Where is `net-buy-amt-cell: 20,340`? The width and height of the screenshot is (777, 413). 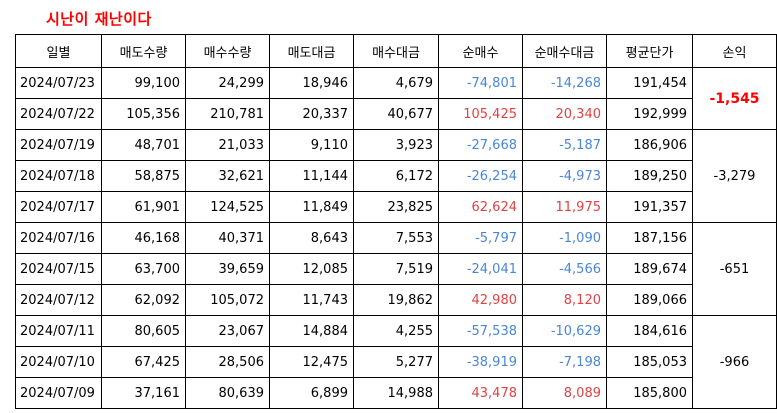 net-buy-amt-cell: 20,340 is located at coordinates (564, 114).